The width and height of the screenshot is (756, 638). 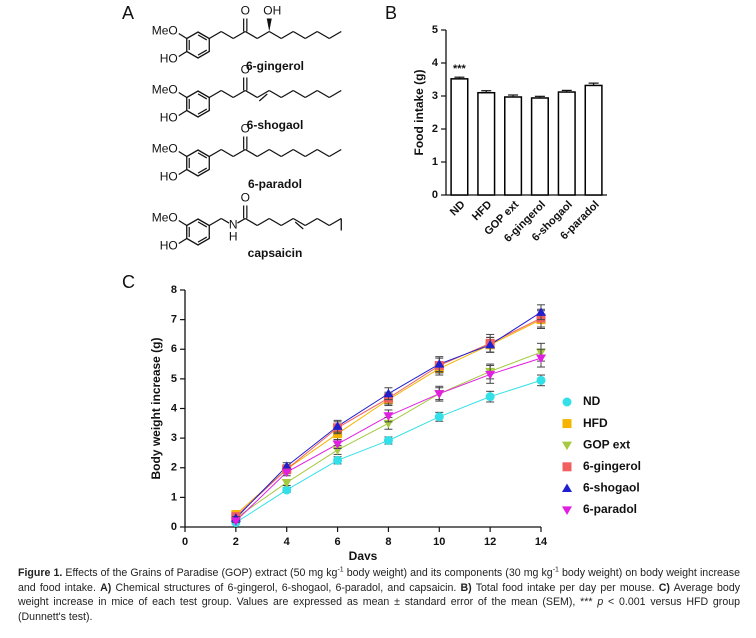 I want to click on legend-label: 6-paradol, so click(x=610, y=509).